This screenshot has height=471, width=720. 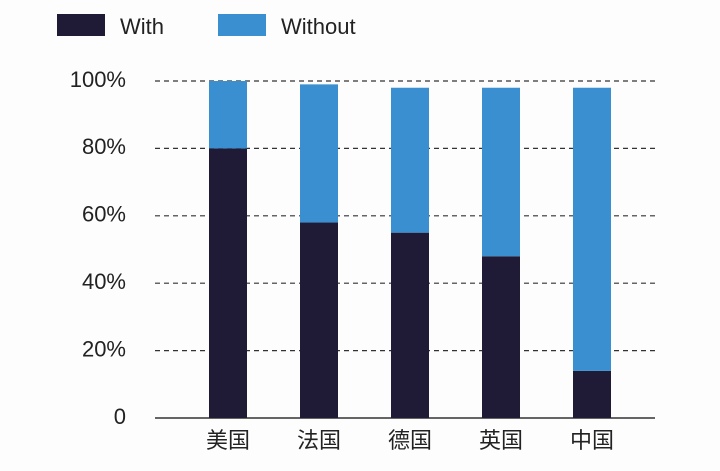 I want to click on legend-label: Without, so click(x=318, y=26).